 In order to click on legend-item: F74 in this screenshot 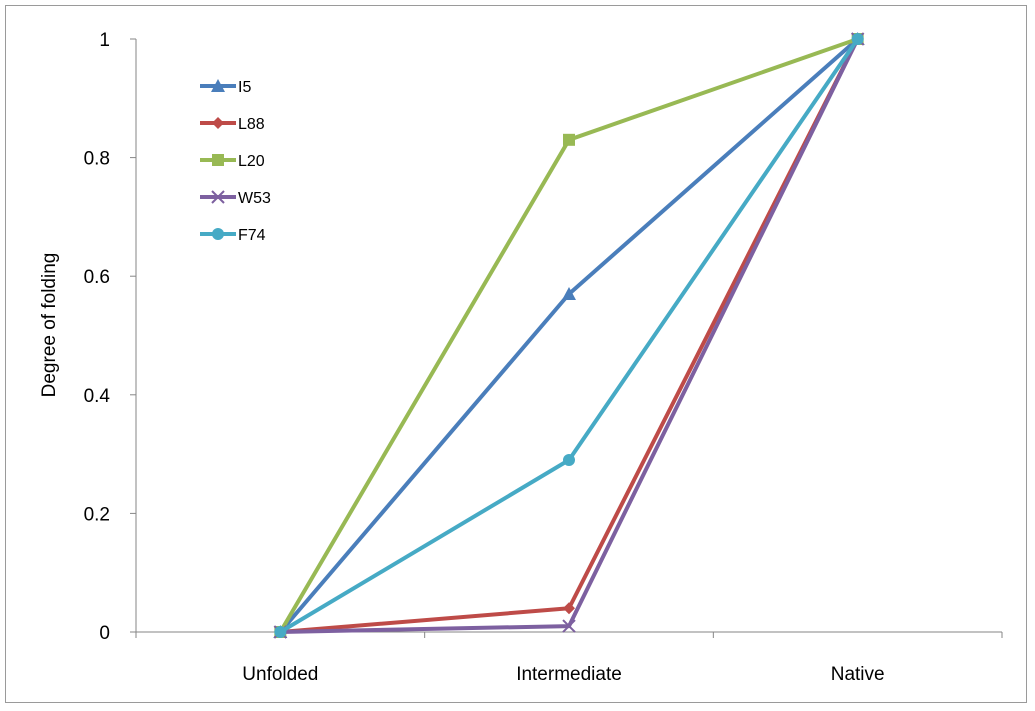, I will do `click(233, 235)`.